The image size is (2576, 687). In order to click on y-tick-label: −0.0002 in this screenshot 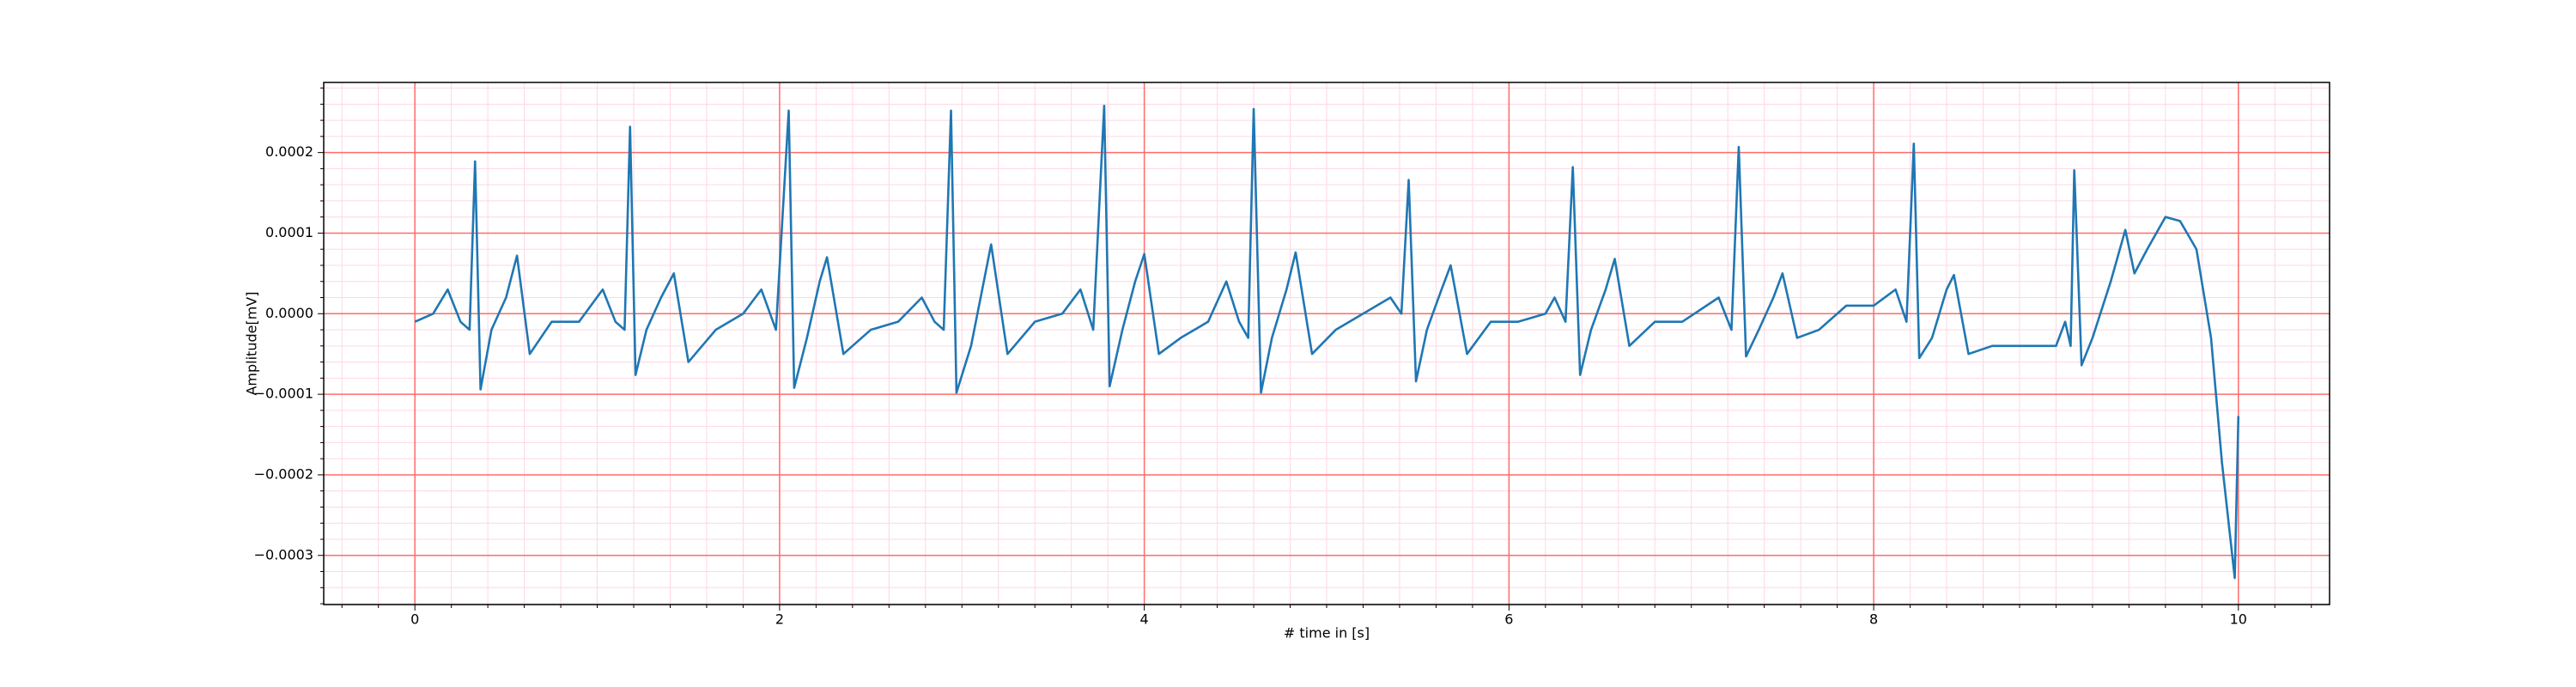, I will do `click(283, 473)`.